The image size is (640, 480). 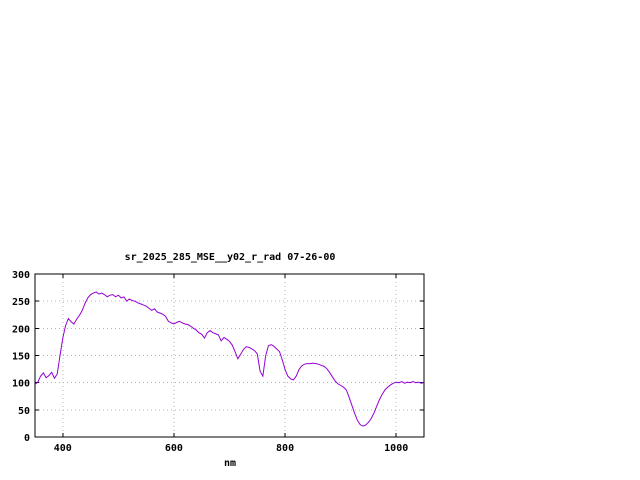 I want to click on x-tick-label: 800, so click(x=285, y=448).